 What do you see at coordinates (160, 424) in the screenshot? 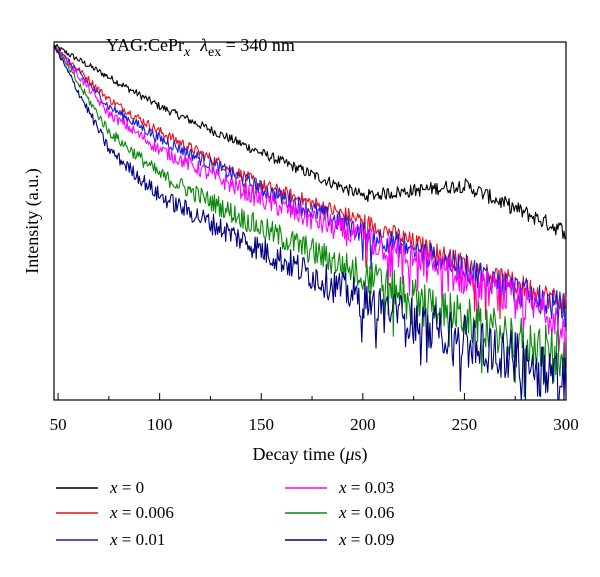
I see `x-tick-label: 100` at bounding box center [160, 424].